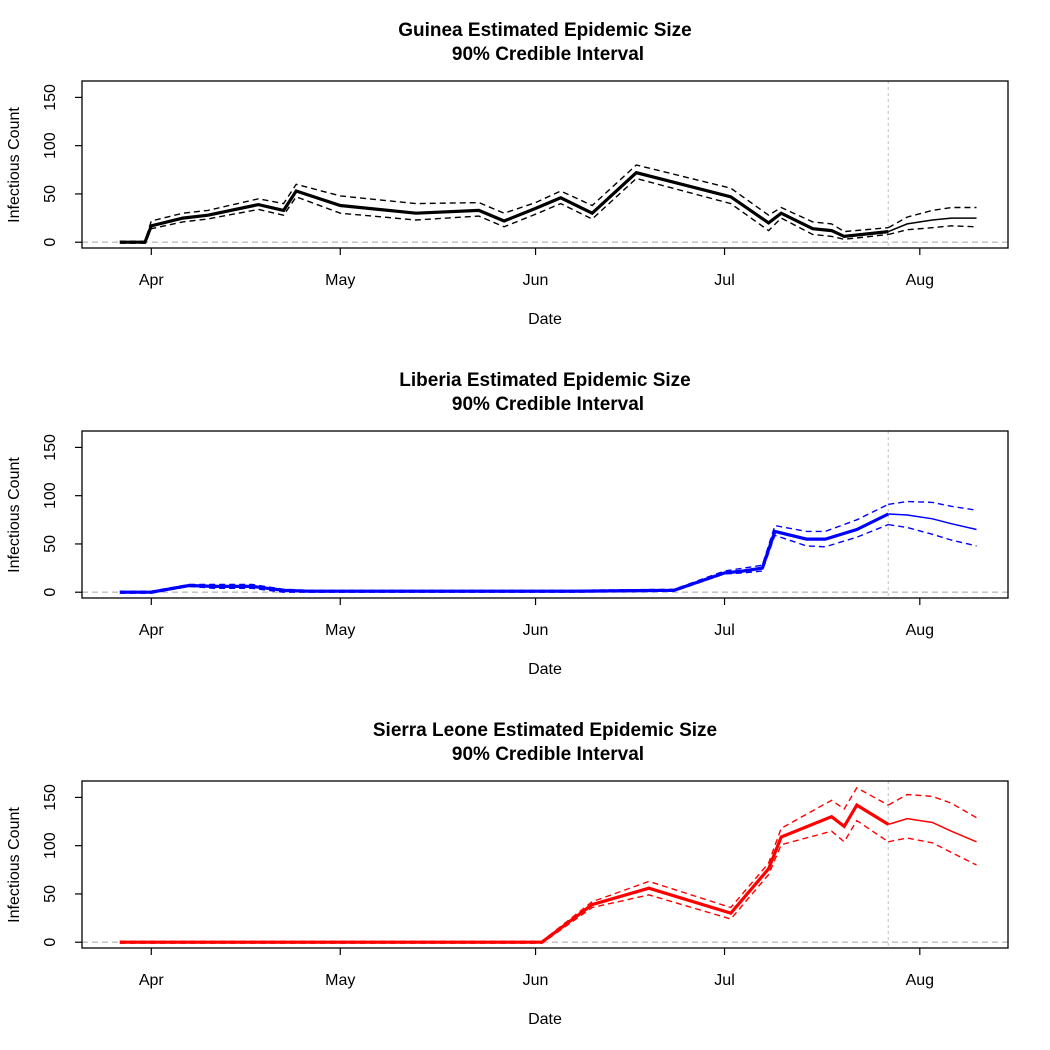  Describe the element at coordinates (544, 380) in the screenshot. I see `panel-title-line1: Liberia Estimated Epidemic Size` at that location.